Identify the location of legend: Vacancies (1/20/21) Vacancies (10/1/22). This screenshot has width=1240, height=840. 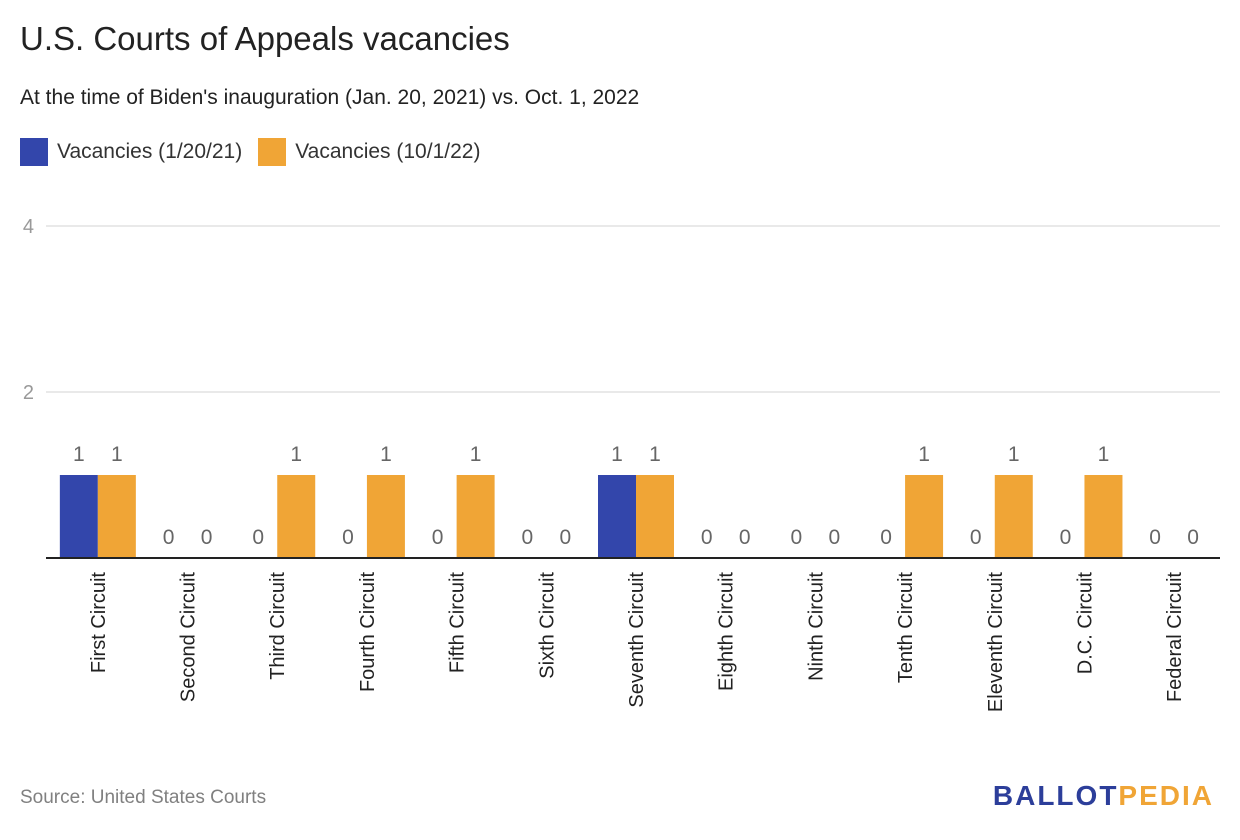
(258, 152).